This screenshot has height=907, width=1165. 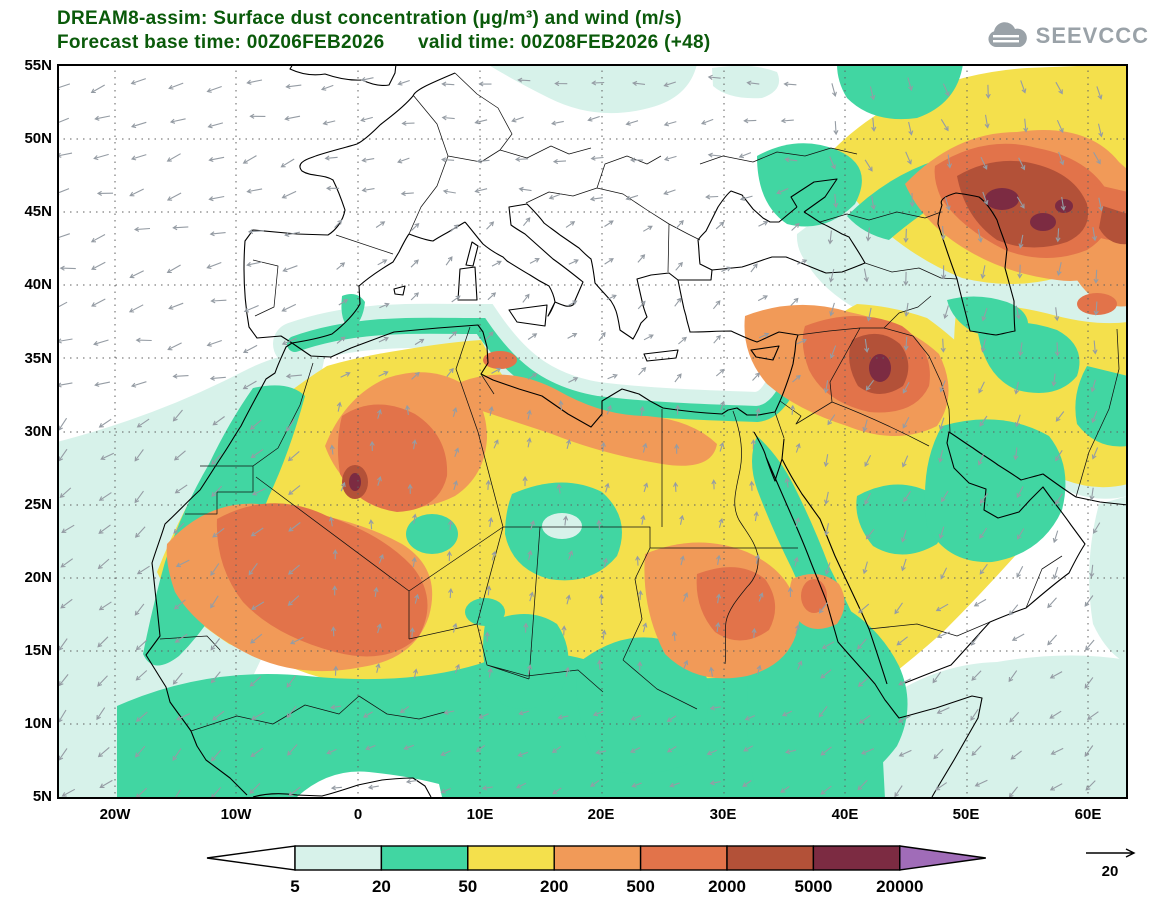 What do you see at coordinates (358, 814) in the screenshot?
I see `lon-tick-label: 0` at bounding box center [358, 814].